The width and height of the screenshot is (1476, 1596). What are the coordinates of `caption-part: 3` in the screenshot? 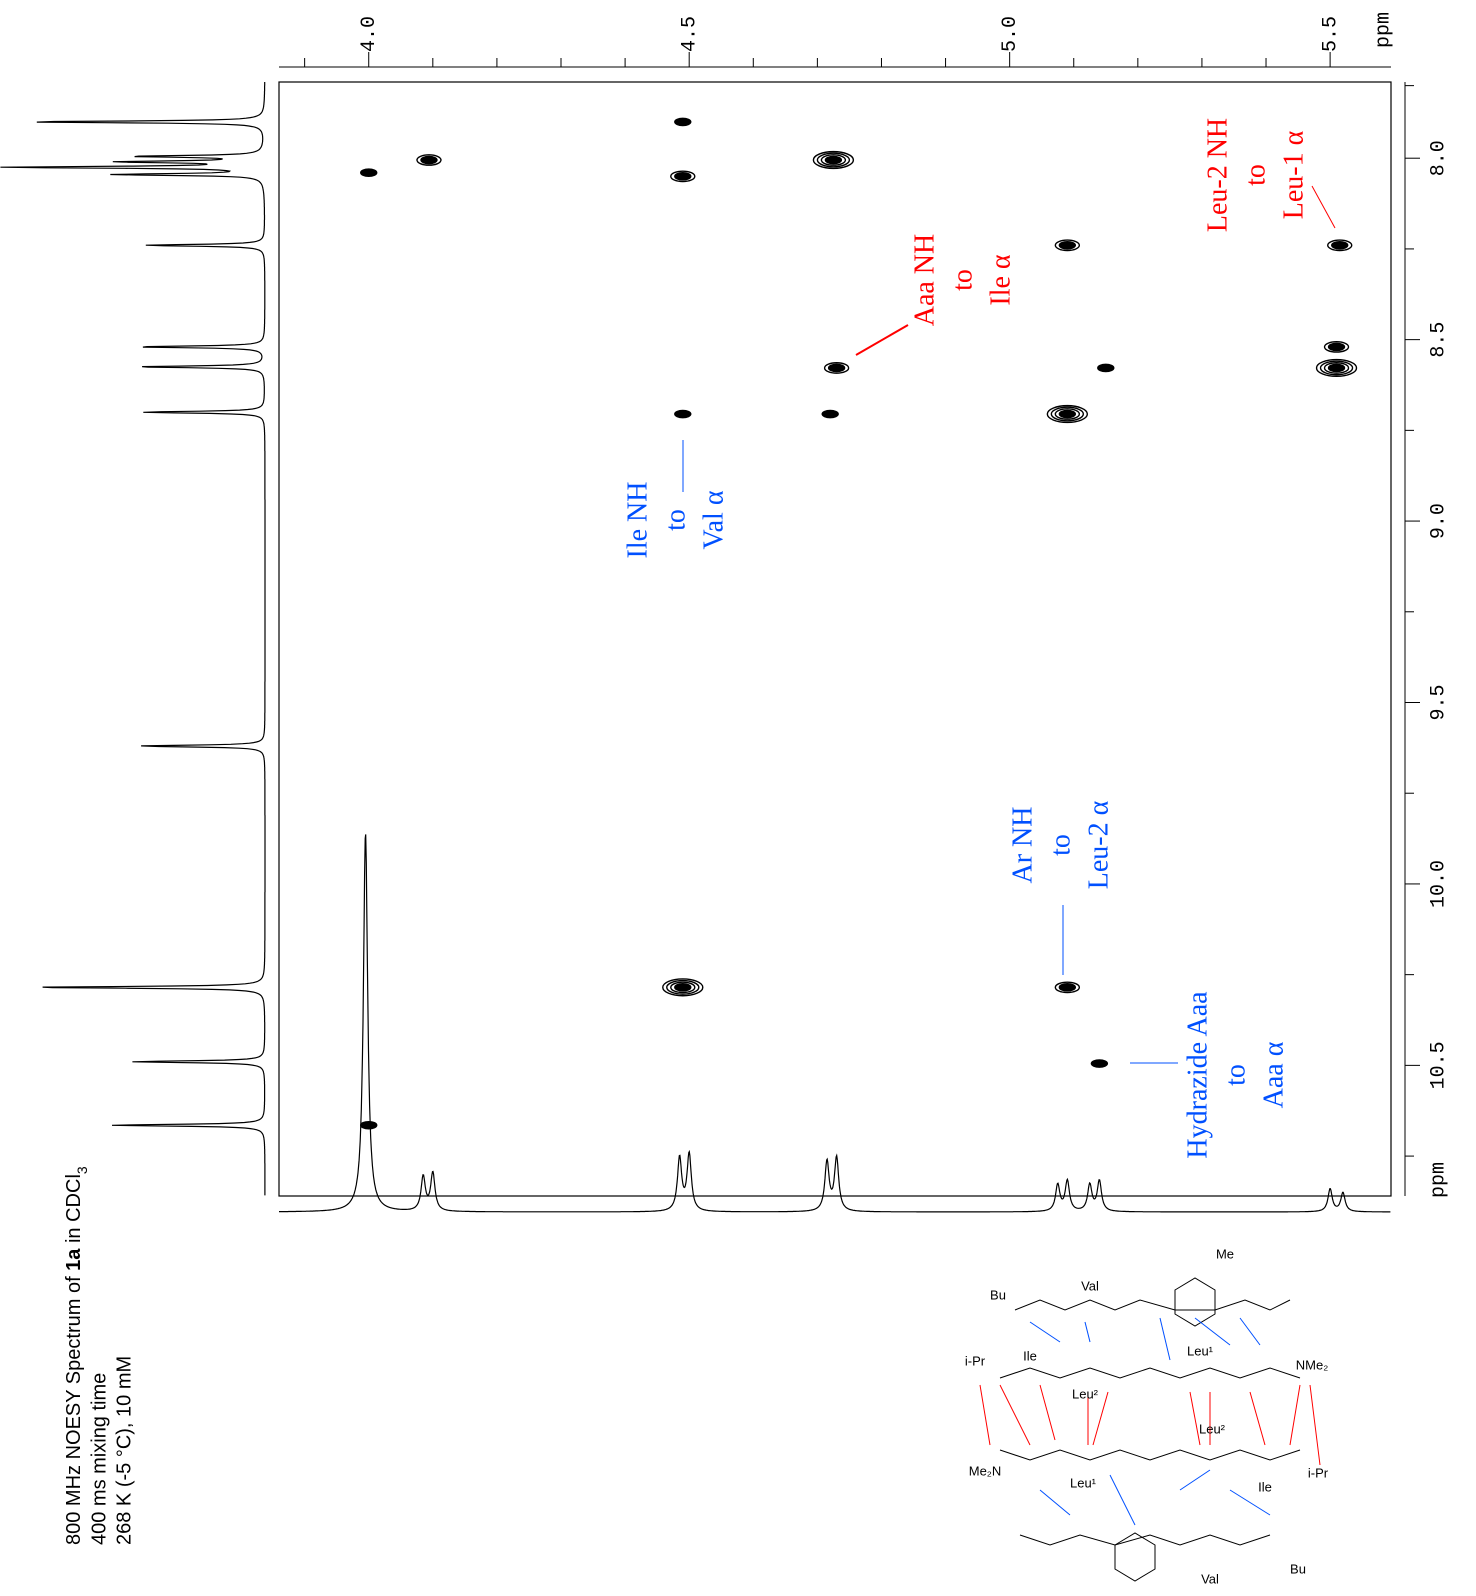 It's located at (82, 1170).